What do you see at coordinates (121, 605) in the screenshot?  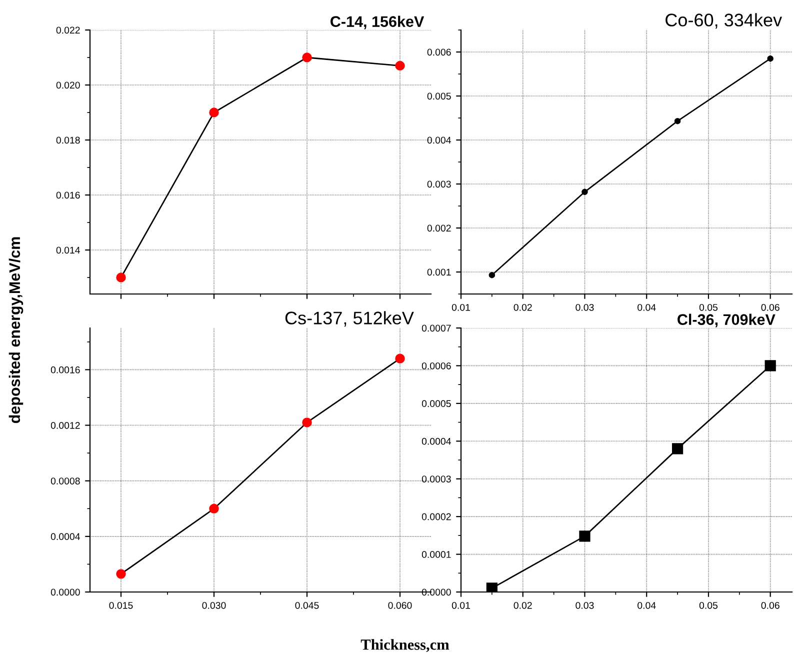 I see `x-tick-label: 0.015` at bounding box center [121, 605].